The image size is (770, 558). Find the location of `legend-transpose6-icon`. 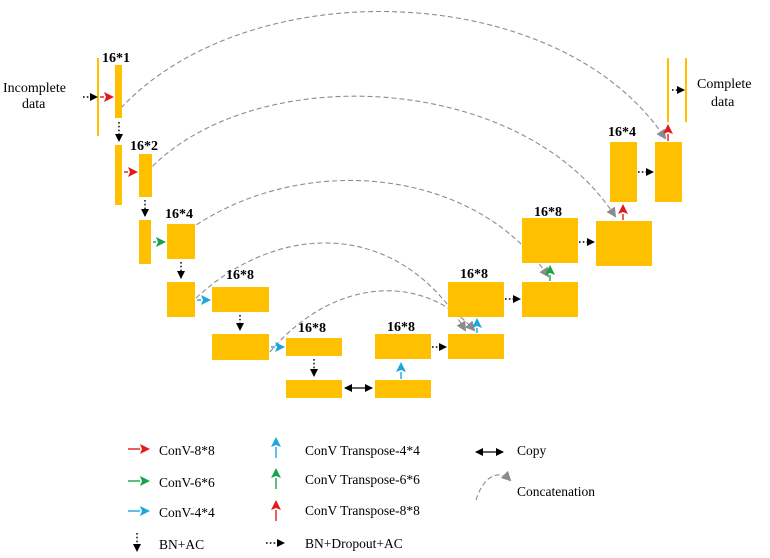

legend-transpose6-icon is located at coordinates (276, 478).